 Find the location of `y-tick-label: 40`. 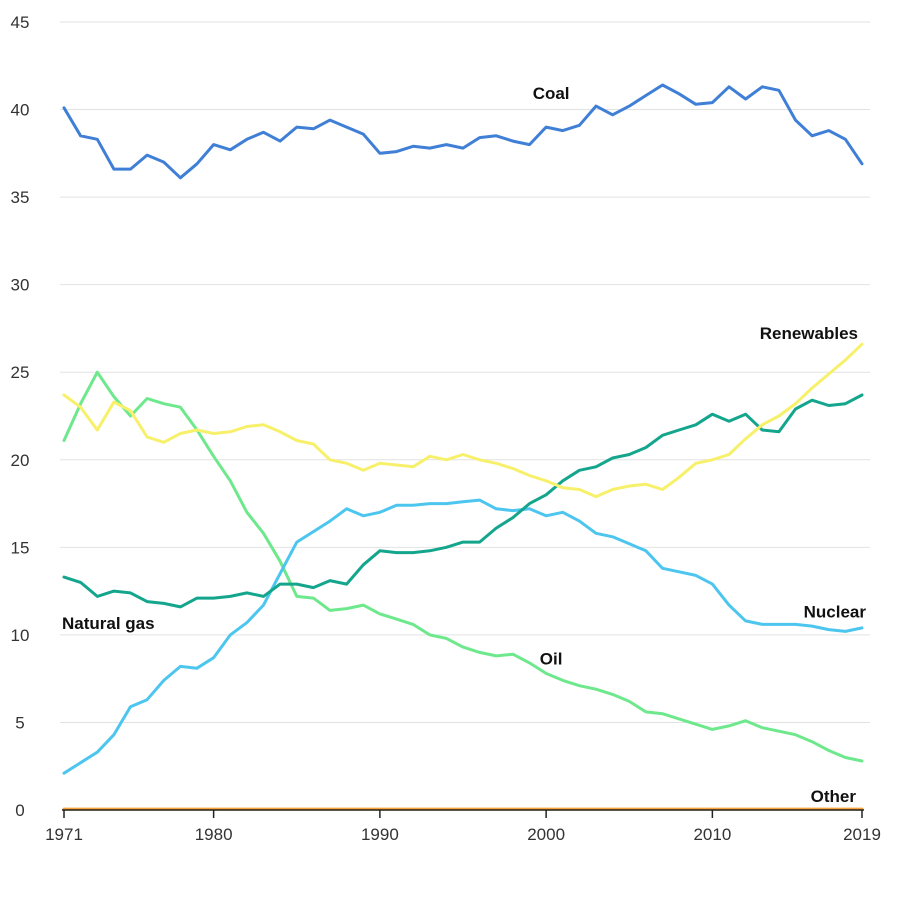

y-tick-label: 40 is located at coordinates (20, 110).